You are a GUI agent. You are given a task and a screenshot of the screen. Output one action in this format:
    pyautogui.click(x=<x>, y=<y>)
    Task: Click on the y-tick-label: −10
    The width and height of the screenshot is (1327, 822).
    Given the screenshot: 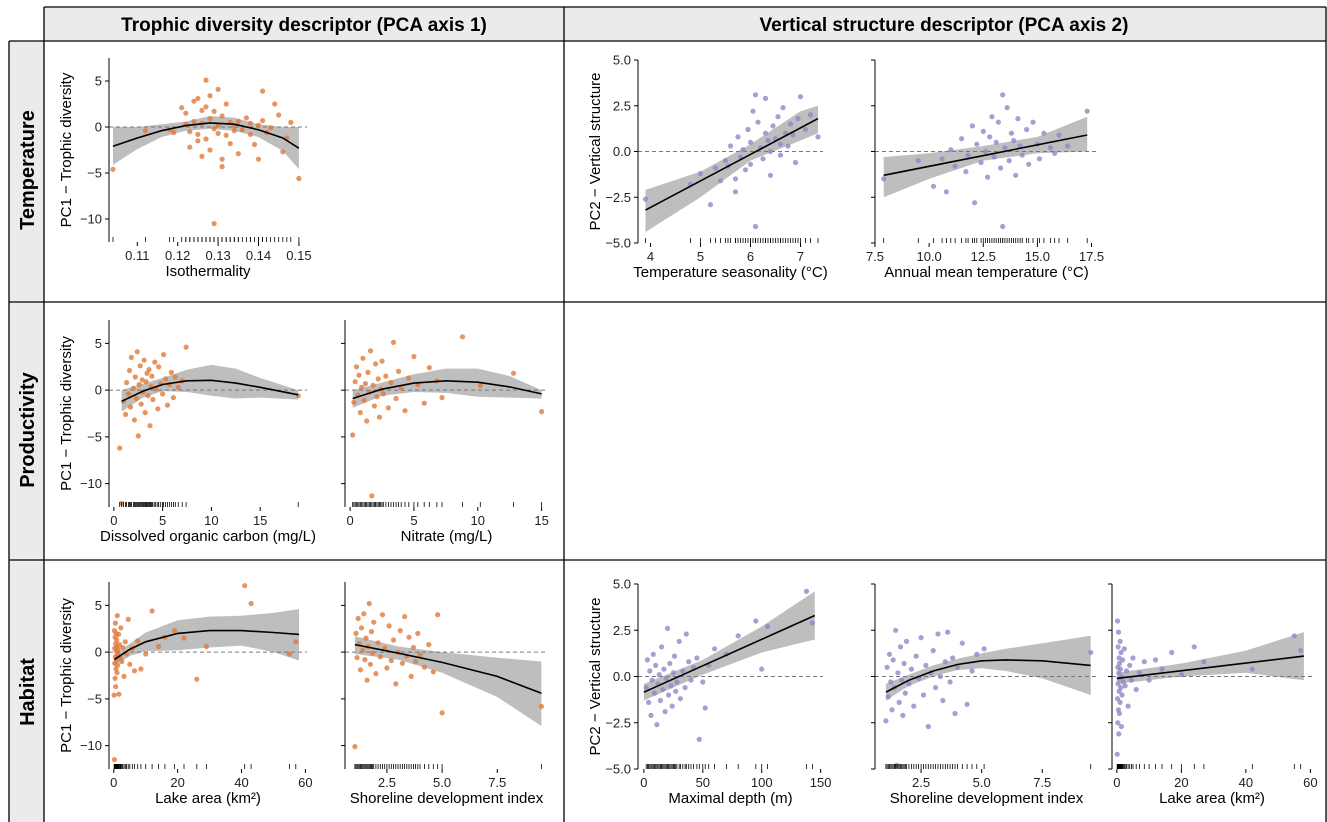 What is the action you would take?
    pyautogui.click(x=91, y=219)
    